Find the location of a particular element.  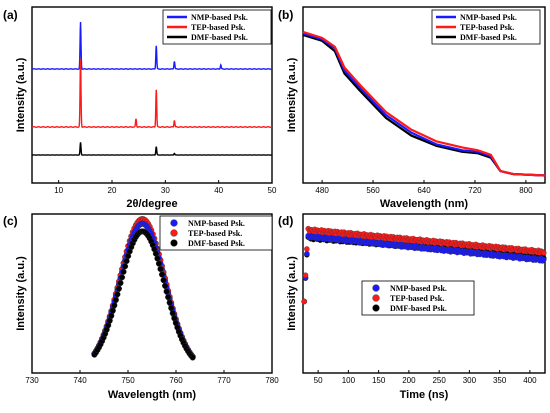

panel-d-ylabel: Intensity (a.u.) is located at coordinates (292, 293).